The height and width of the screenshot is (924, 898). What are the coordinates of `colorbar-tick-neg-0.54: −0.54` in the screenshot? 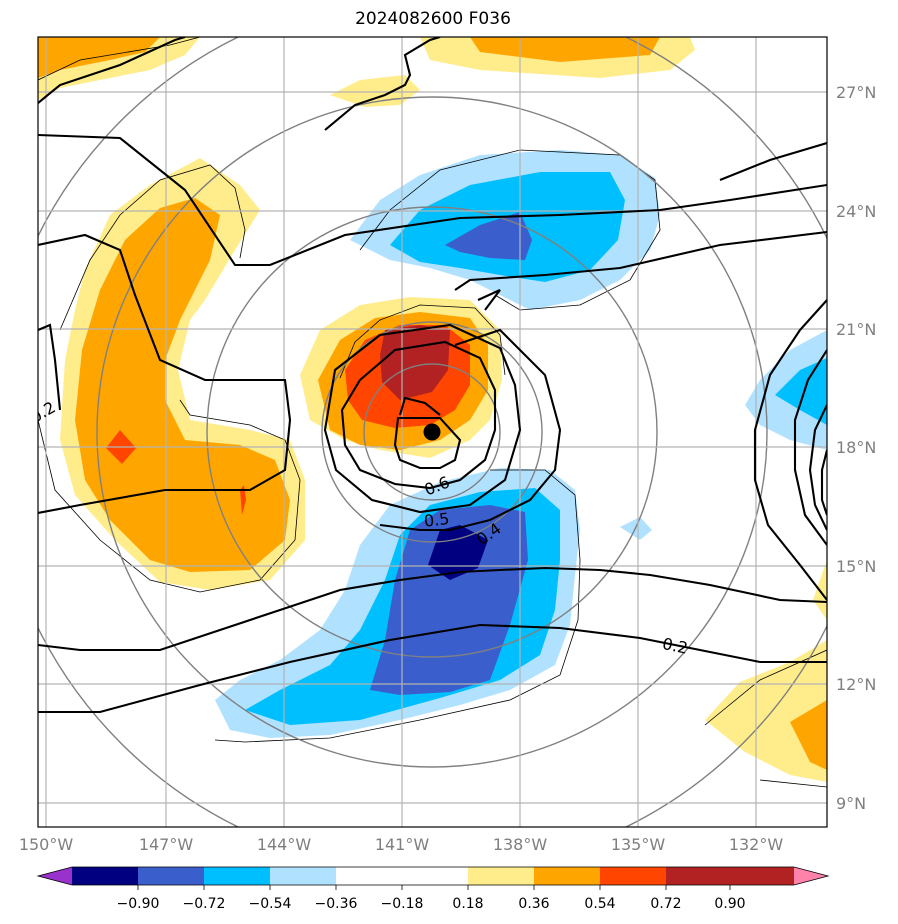 It's located at (270, 904).